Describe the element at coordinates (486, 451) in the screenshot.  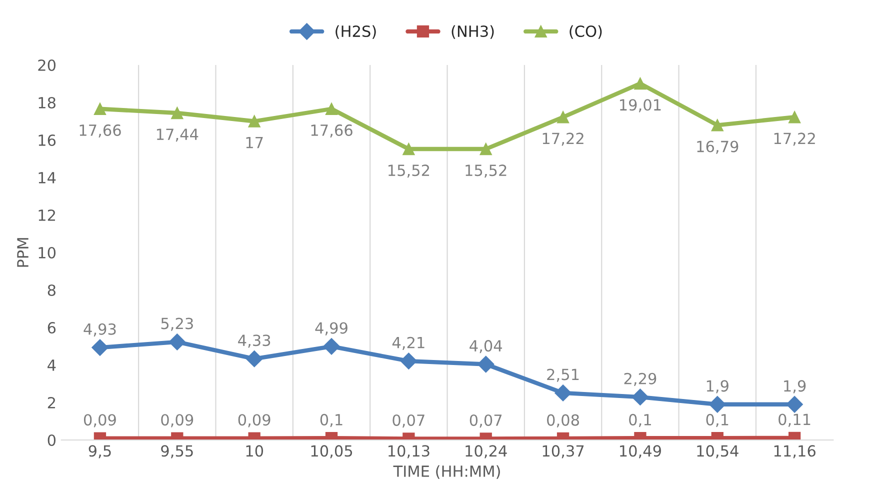
I see `x-tick-label: 10,24` at that location.